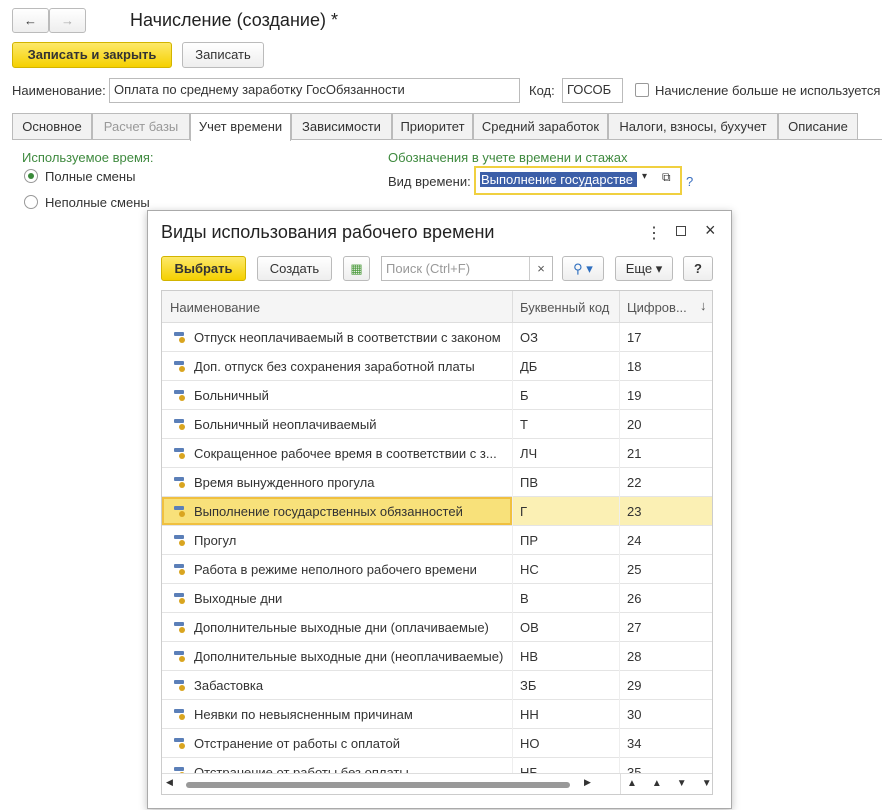 The height and width of the screenshot is (810, 892). Describe the element at coordinates (666, 784) in the screenshot. I see `nav-buttons: ▲▲▼▼` at that location.